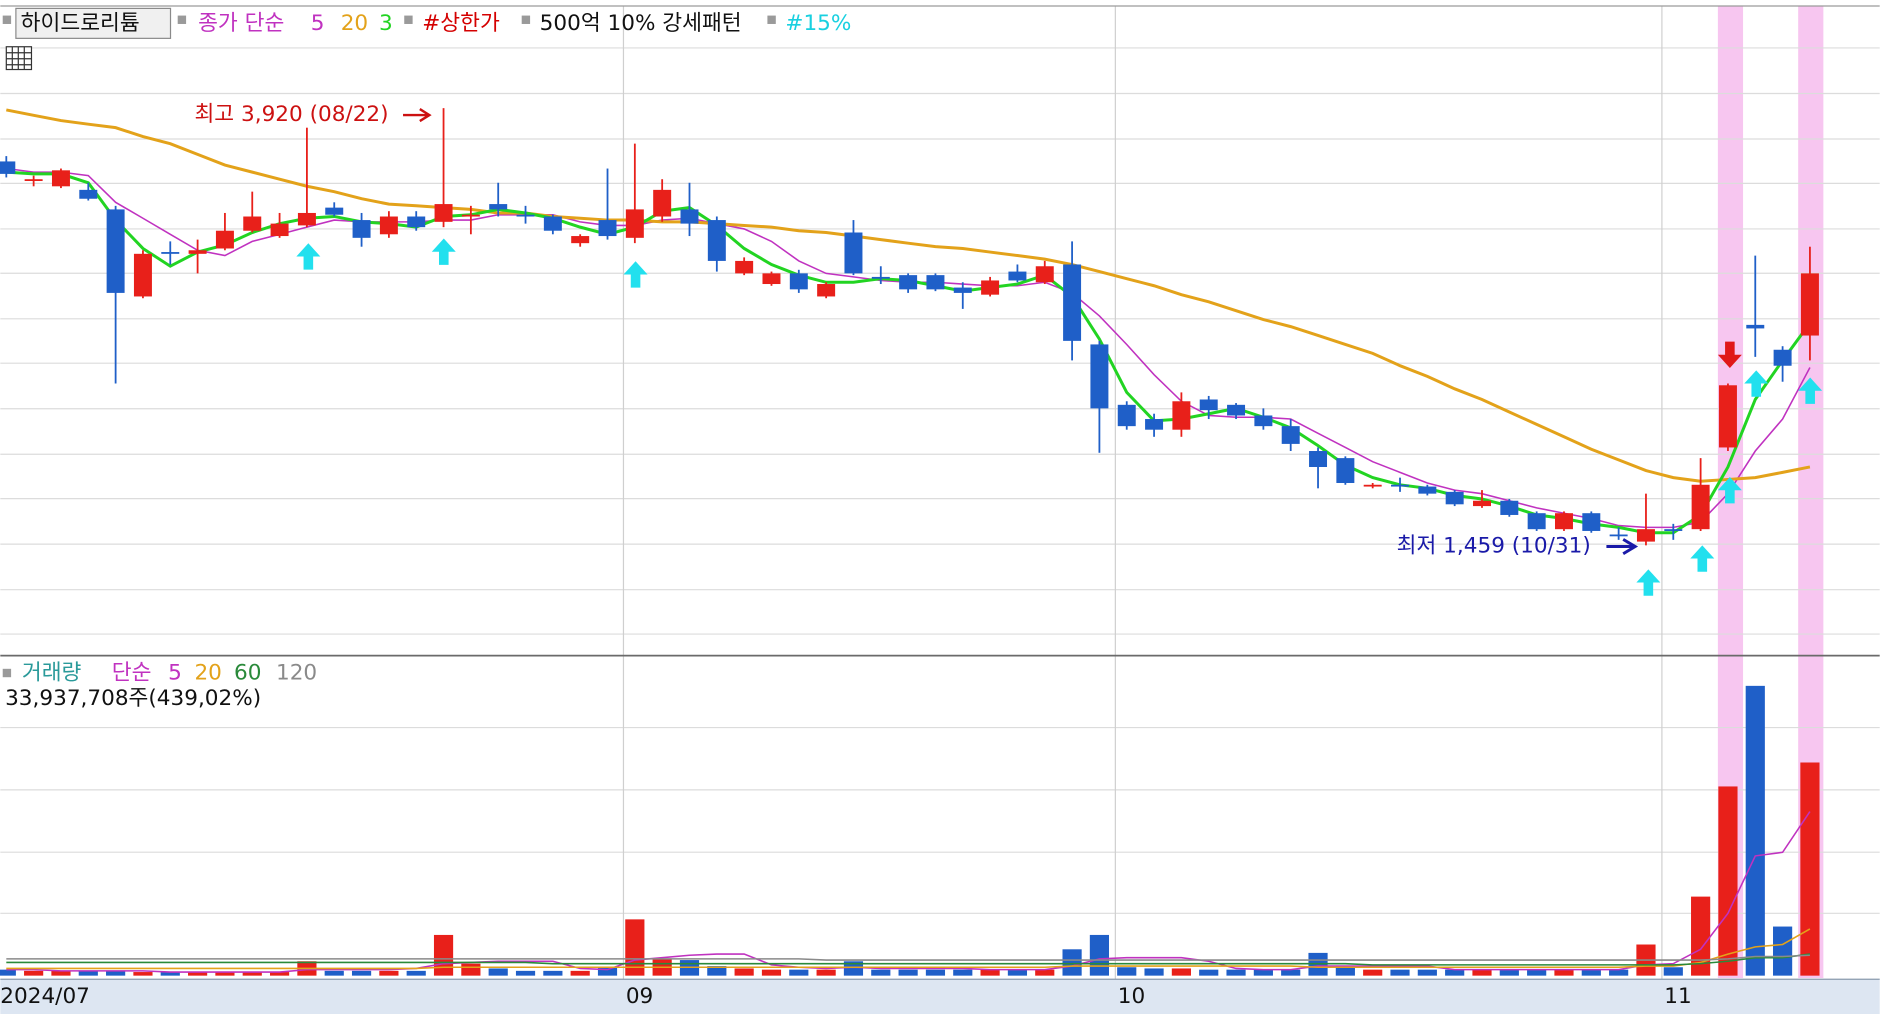  Describe the element at coordinates (291, 114) in the screenshot. I see `annotation-high: 최고 3,920 (08/22)` at that location.